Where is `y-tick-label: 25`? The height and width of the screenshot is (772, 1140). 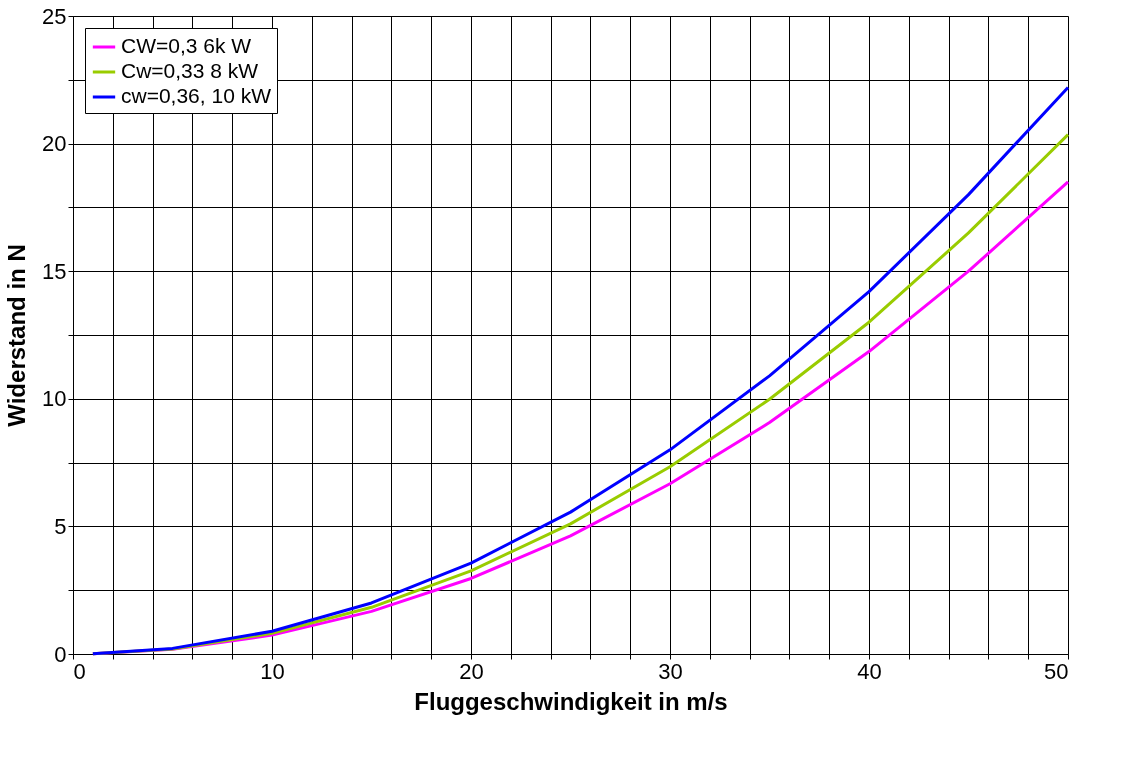
y-tick-label: 25 is located at coordinates (54, 16).